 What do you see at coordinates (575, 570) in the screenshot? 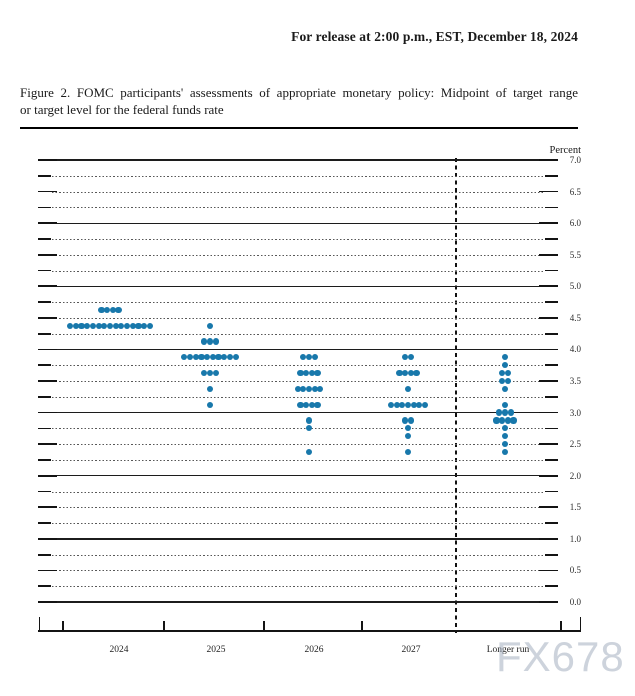
I see `y-tick-label: 0.5` at bounding box center [575, 570].